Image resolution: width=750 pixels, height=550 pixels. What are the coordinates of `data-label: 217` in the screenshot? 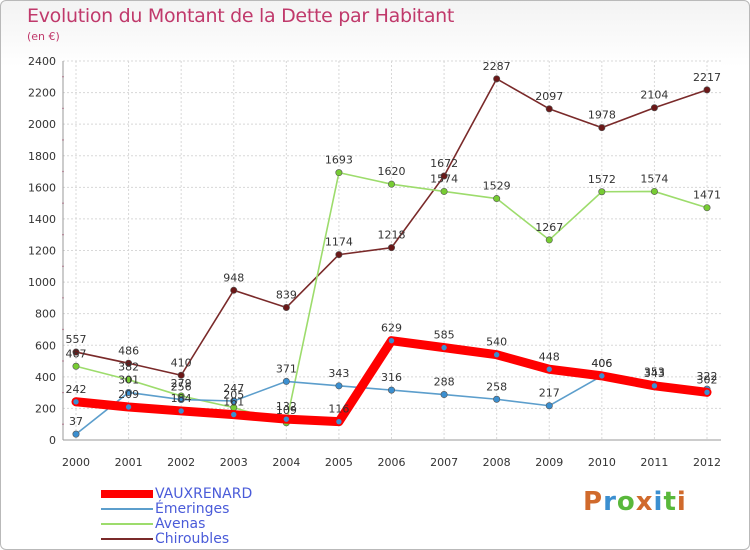 It's located at (549, 393).